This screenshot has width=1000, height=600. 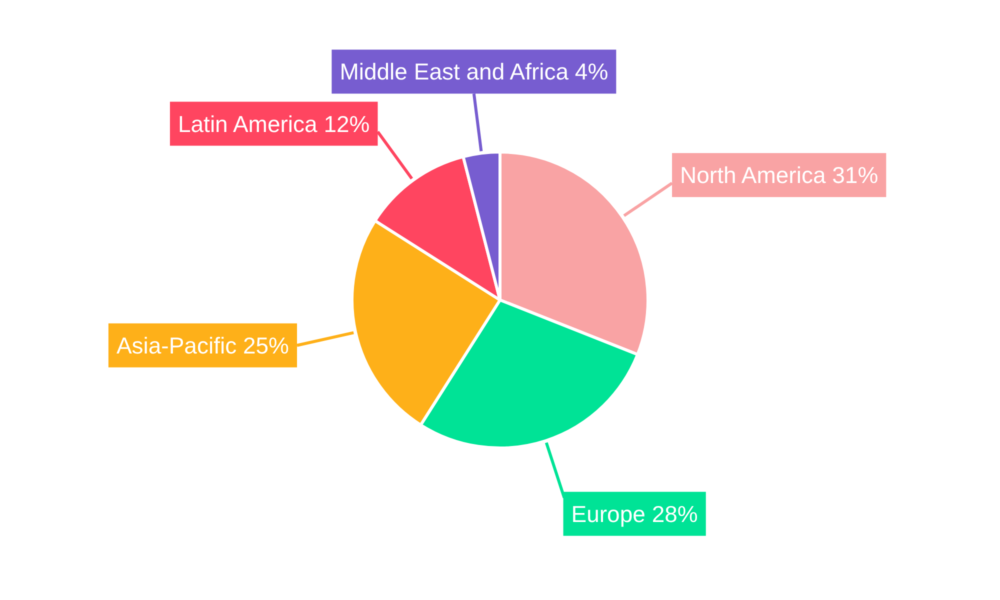 I want to click on slice-label: Europe 28%, so click(x=634, y=513).